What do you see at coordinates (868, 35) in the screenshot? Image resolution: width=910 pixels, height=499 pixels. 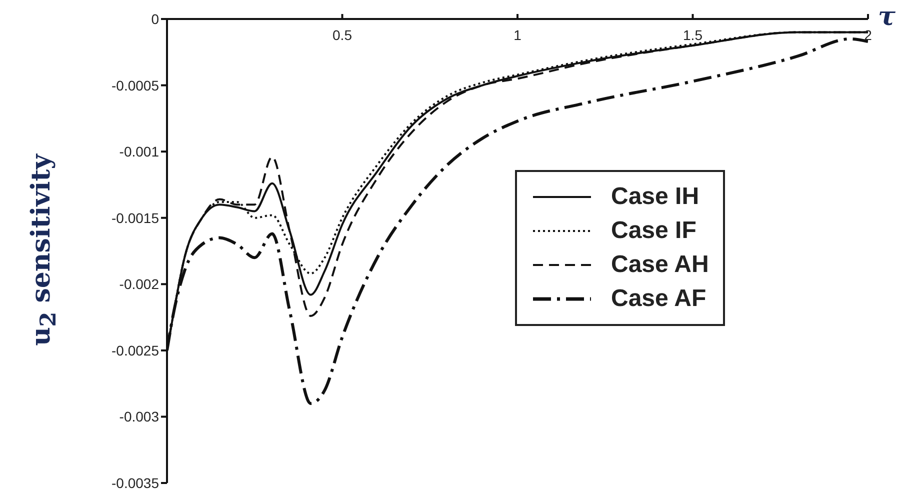 I see `x-tick-label: 2` at bounding box center [868, 35].